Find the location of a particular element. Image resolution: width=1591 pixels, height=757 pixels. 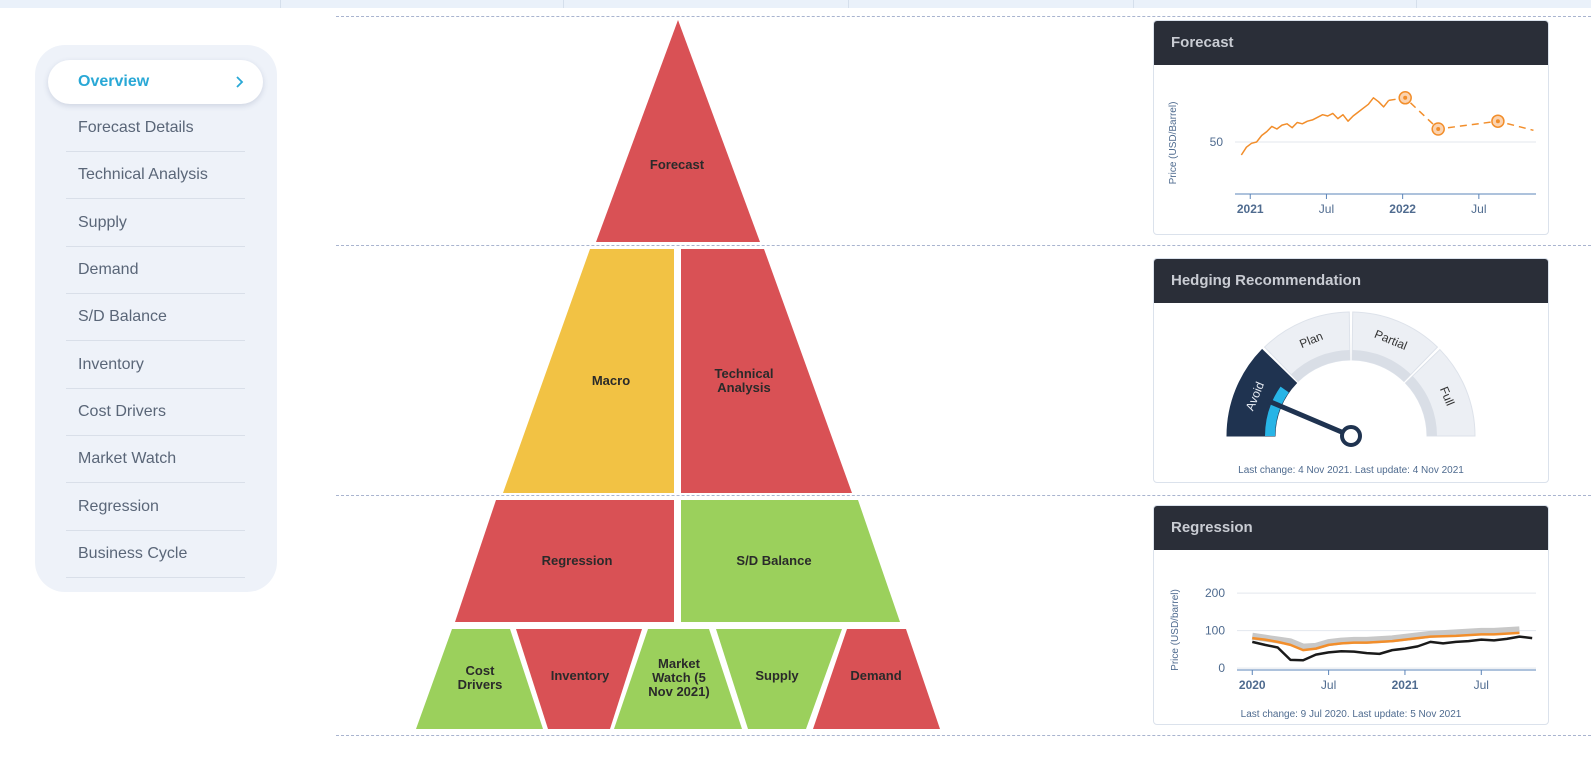

pyramid-label: Technical Analysis is located at coordinates (744, 380).